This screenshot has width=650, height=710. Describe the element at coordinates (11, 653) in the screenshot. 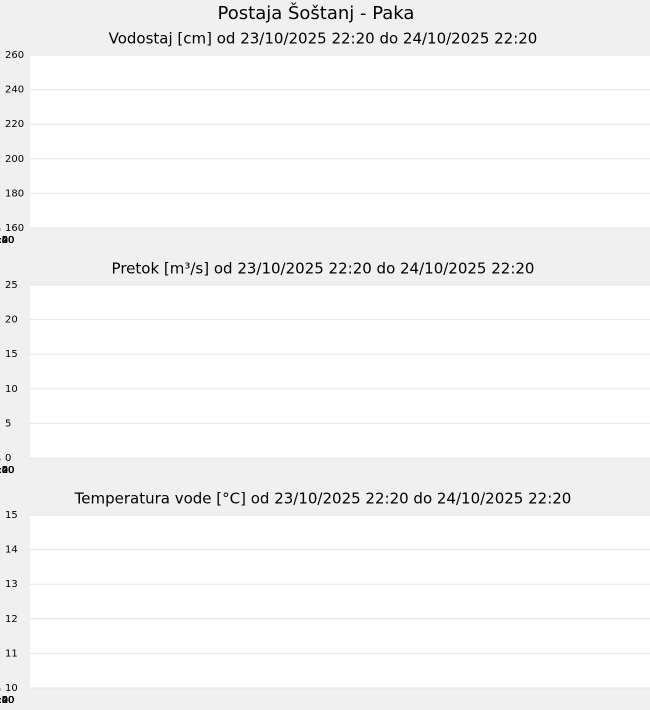

I see `y-tick-label: 11` at that location.